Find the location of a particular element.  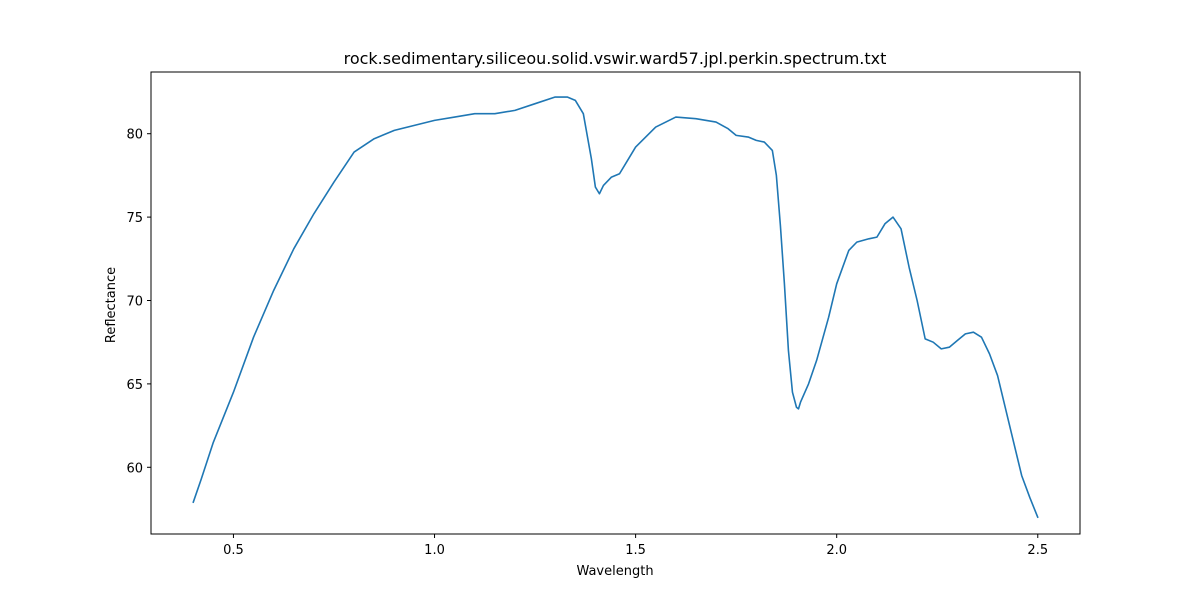

x-tick-label: 1.5 is located at coordinates (635, 550).